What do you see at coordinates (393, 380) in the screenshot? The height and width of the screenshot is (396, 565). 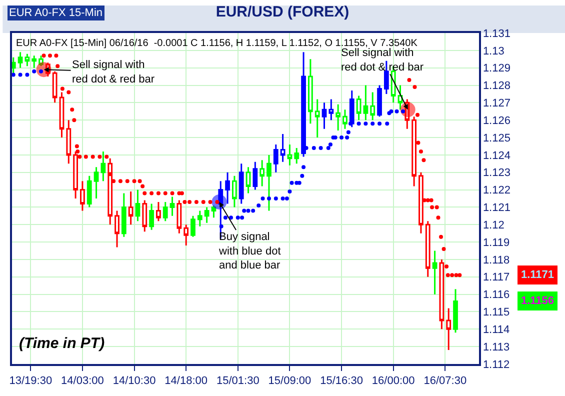 I see `x-tick-label: 16/00:00` at bounding box center [393, 380].